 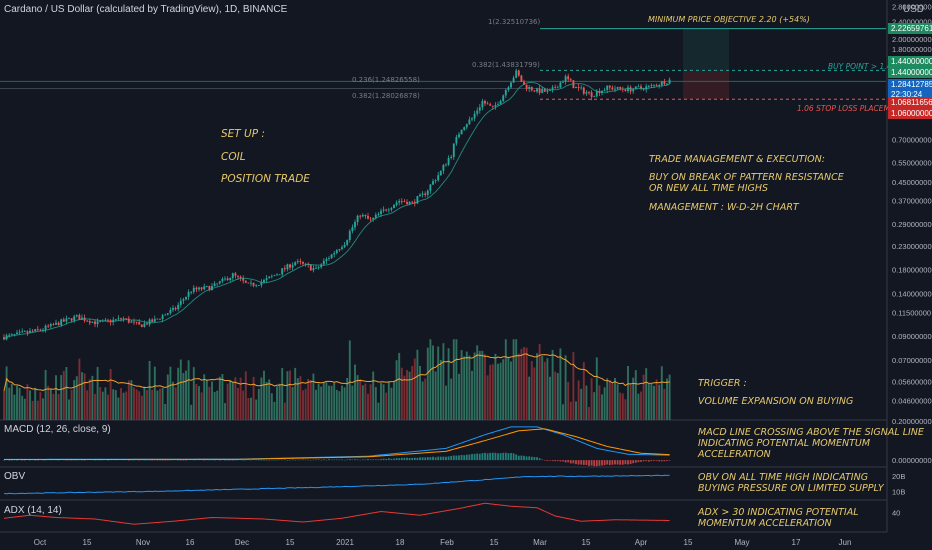 I want to click on risk-zone, so click(x=706, y=85).